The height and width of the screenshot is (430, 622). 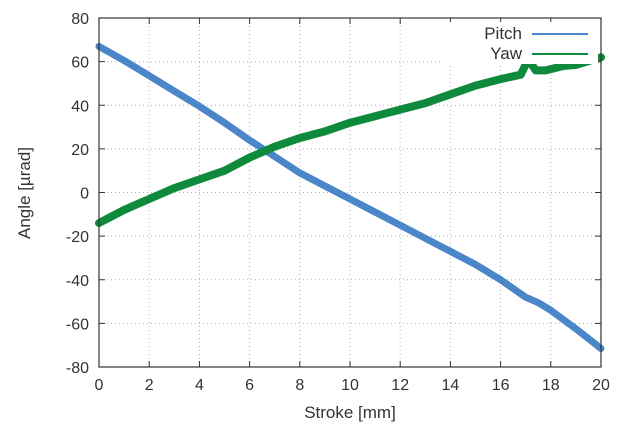 I want to click on y-tick-label: -80, so click(x=77, y=368).